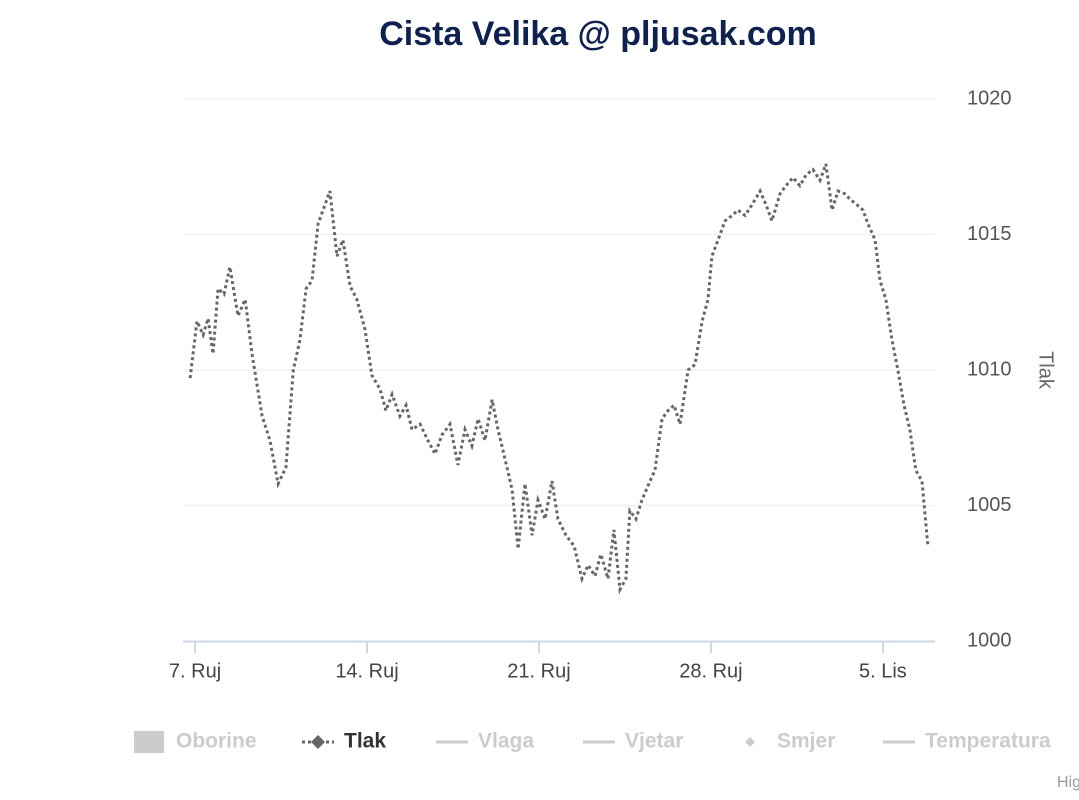 Image resolution: width=1079 pixels, height=800 pixels. Describe the element at coordinates (710, 671) in the screenshot. I see `x-tick-label: 28. Ruj` at that location.